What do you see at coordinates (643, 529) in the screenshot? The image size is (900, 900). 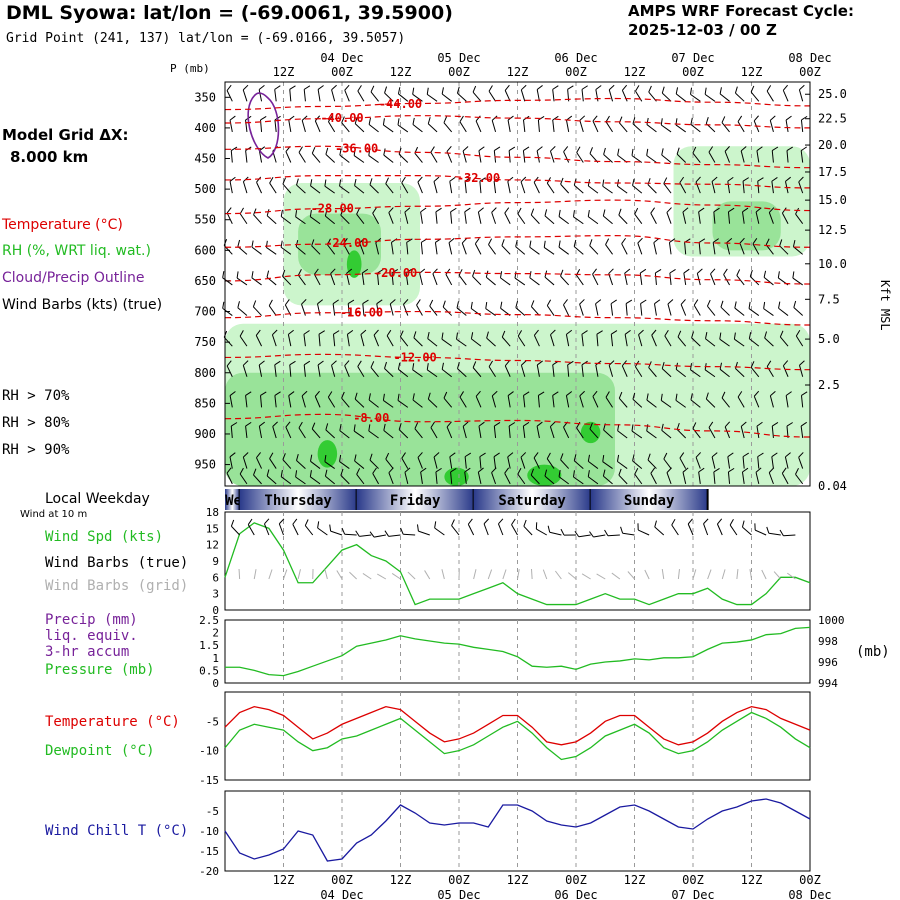 I see `sfc-wind-barb` at bounding box center [643, 529].